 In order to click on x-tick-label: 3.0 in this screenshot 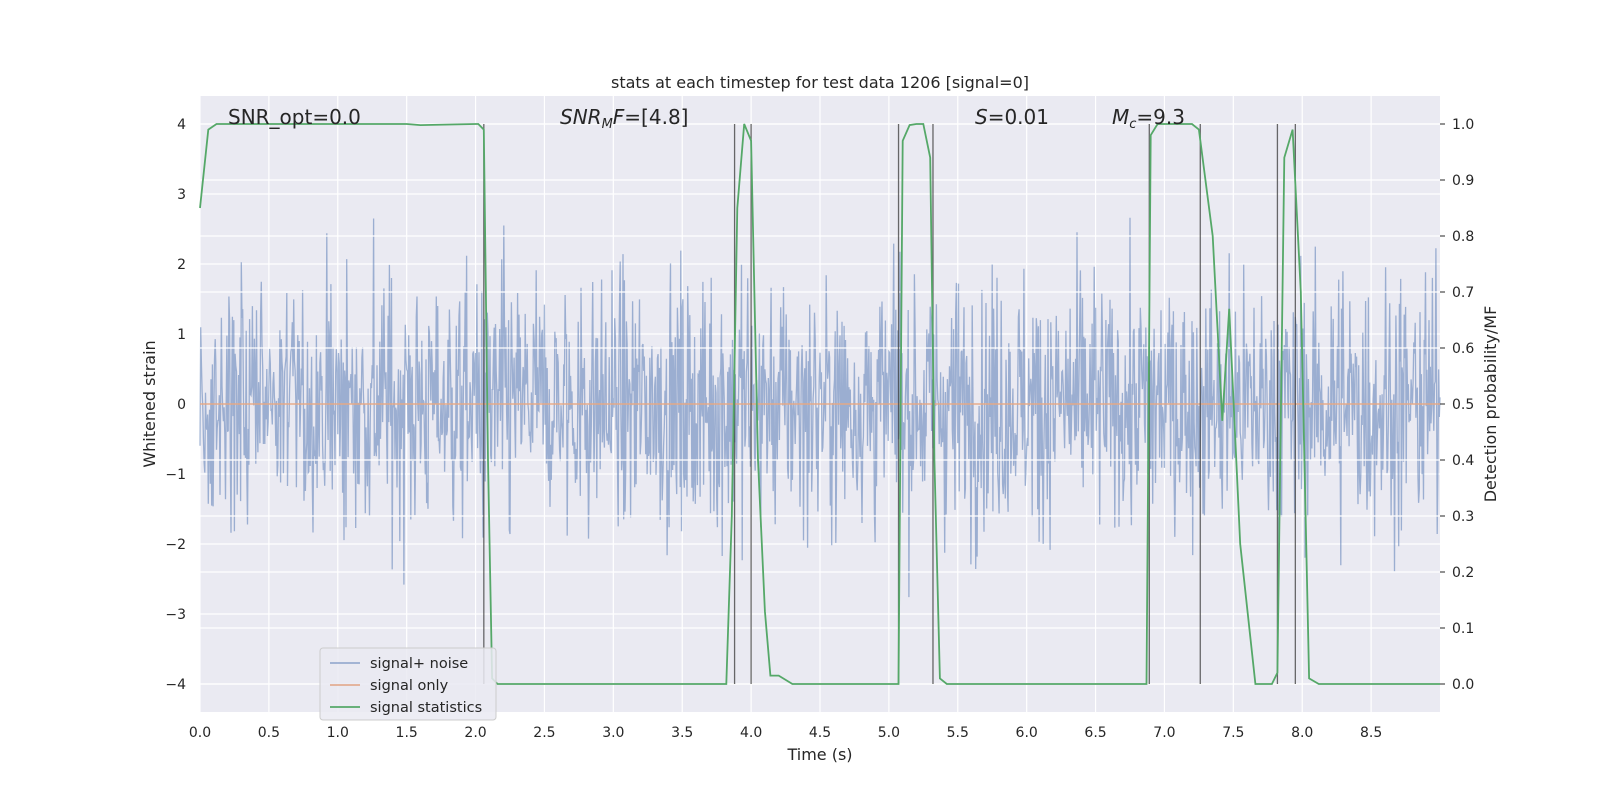, I will do `click(613, 733)`.